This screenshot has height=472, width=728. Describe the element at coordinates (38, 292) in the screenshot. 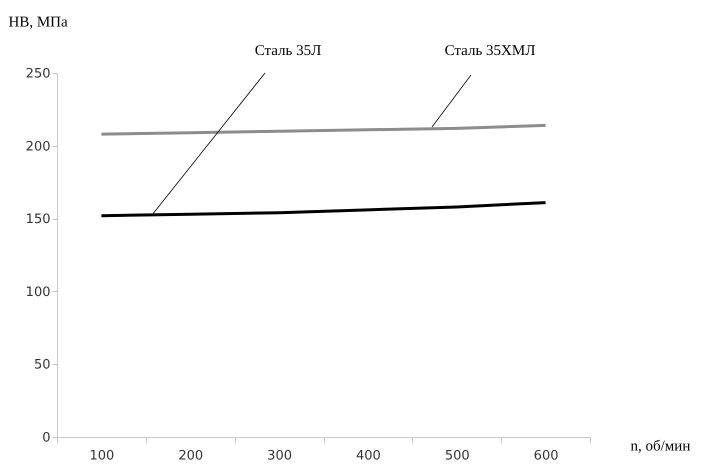

I see `y-tick-label: 100` at that location.